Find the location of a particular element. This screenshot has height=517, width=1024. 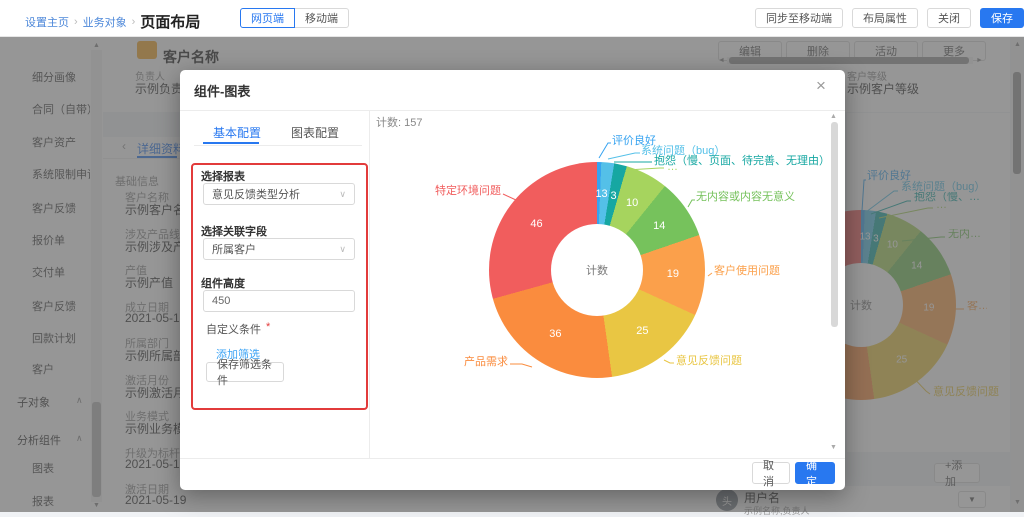

tab-row-border is located at coordinates (278, 145).